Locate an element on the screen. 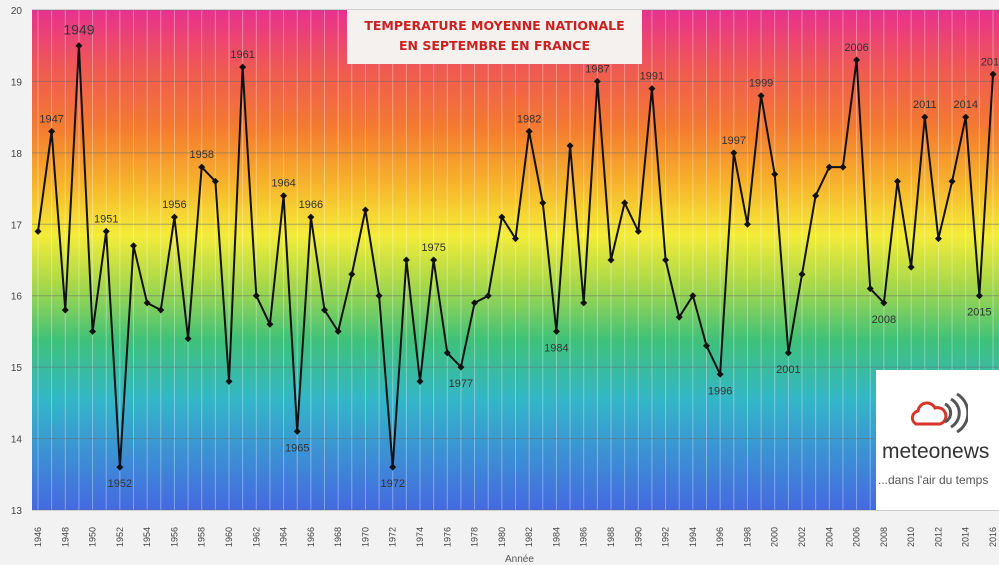 The image size is (999, 565). year-annotation: 1951 is located at coordinates (106, 219).